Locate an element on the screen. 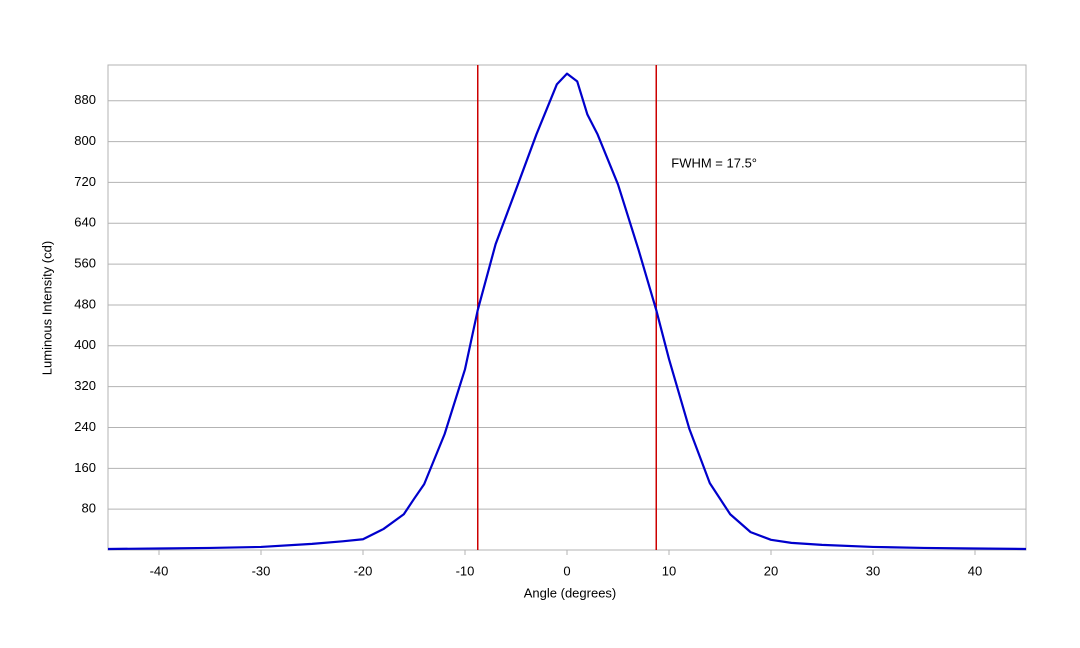  y-tick-label: 80 is located at coordinates (89, 508).